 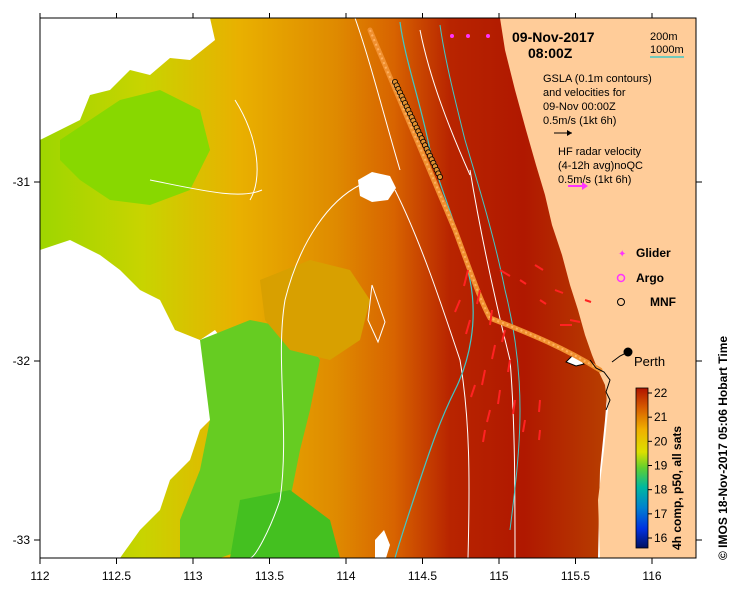 I want to click on hf-line-3: 0.5m/s (1kt 6h), so click(x=594, y=180).